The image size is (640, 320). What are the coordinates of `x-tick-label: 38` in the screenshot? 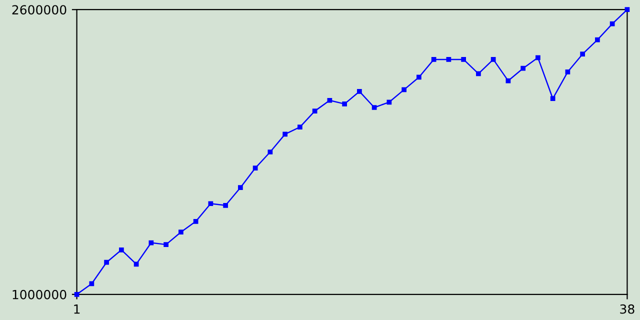 It's located at (627, 309).